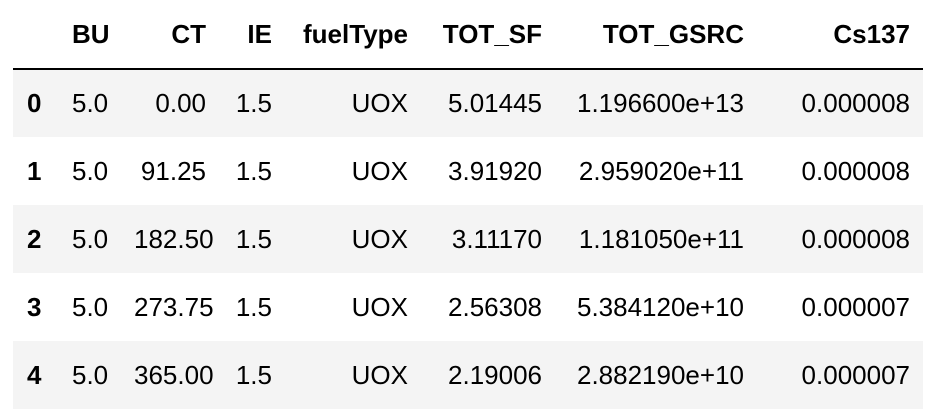 The image size is (936, 420). Describe the element at coordinates (495, 103) in the screenshot. I see `cell-tot-sf: 5.01445` at that location.